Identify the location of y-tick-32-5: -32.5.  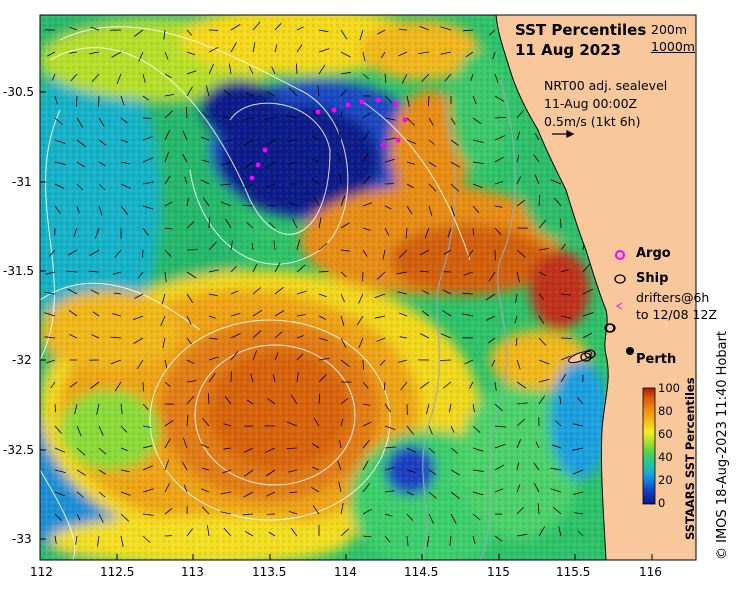
(19, 450).